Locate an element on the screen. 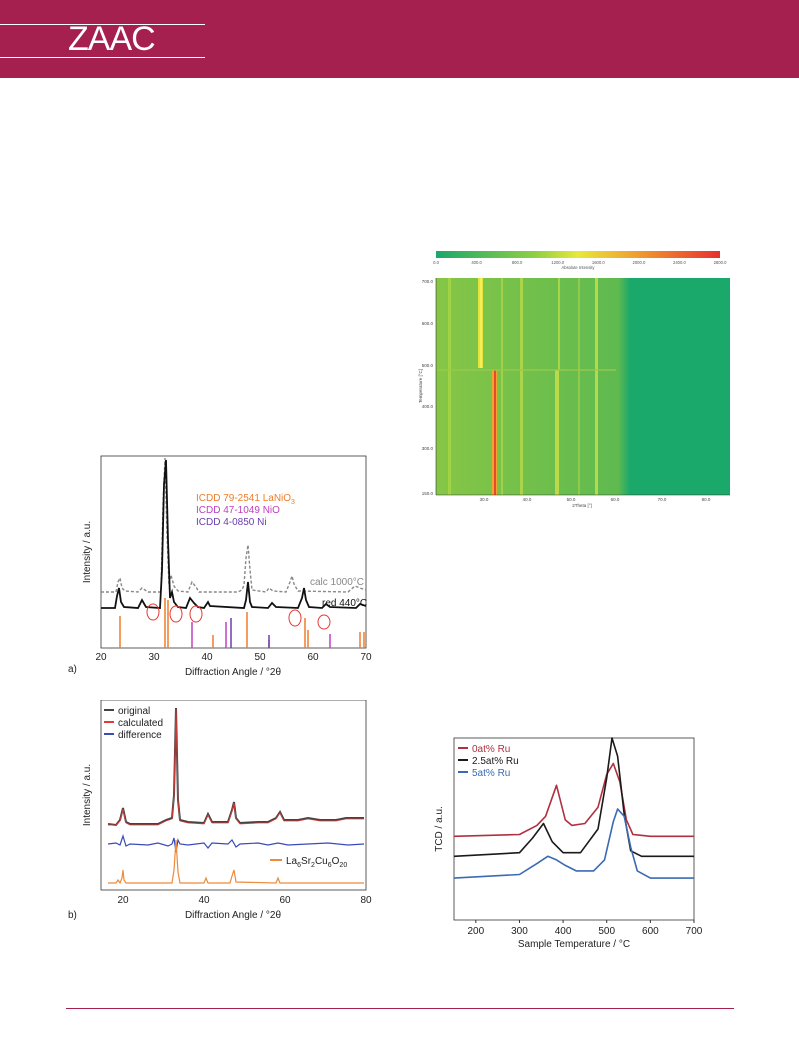  xrd-a-x-tick: 70 is located at coordinates (366, 657).